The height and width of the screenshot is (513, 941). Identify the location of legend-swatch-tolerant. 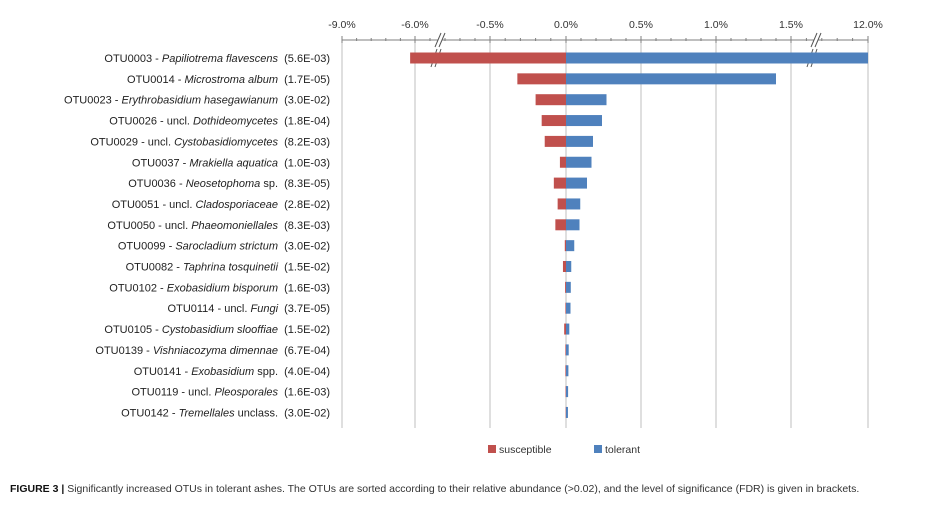
(598, 449).